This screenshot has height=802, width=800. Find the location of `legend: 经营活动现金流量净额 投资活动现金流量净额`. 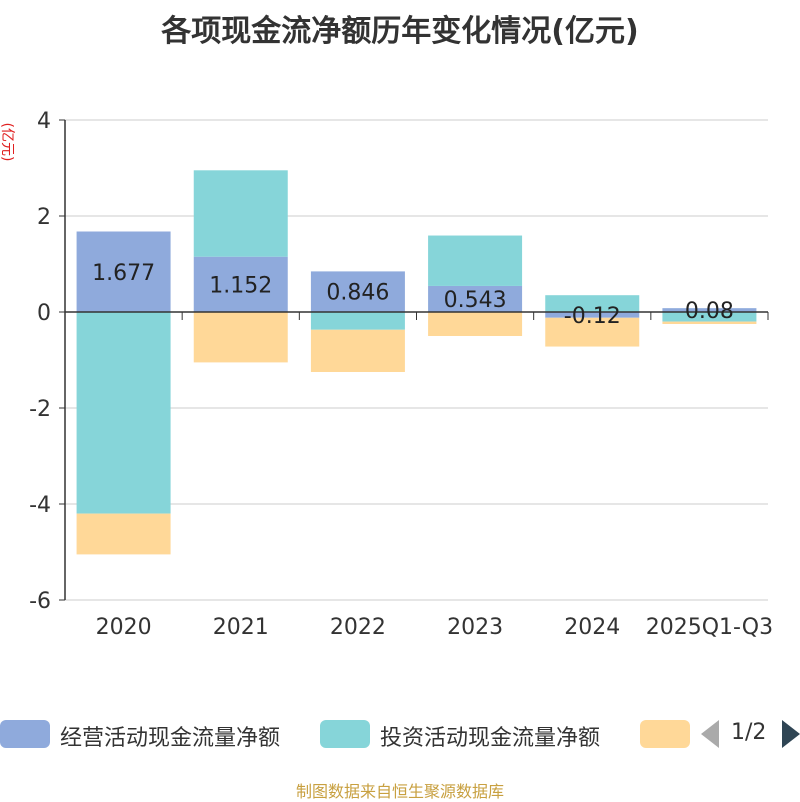

legend: 经营活动现金流量净额 投资活动现金流量净额 is located at coordinates (400, 734).